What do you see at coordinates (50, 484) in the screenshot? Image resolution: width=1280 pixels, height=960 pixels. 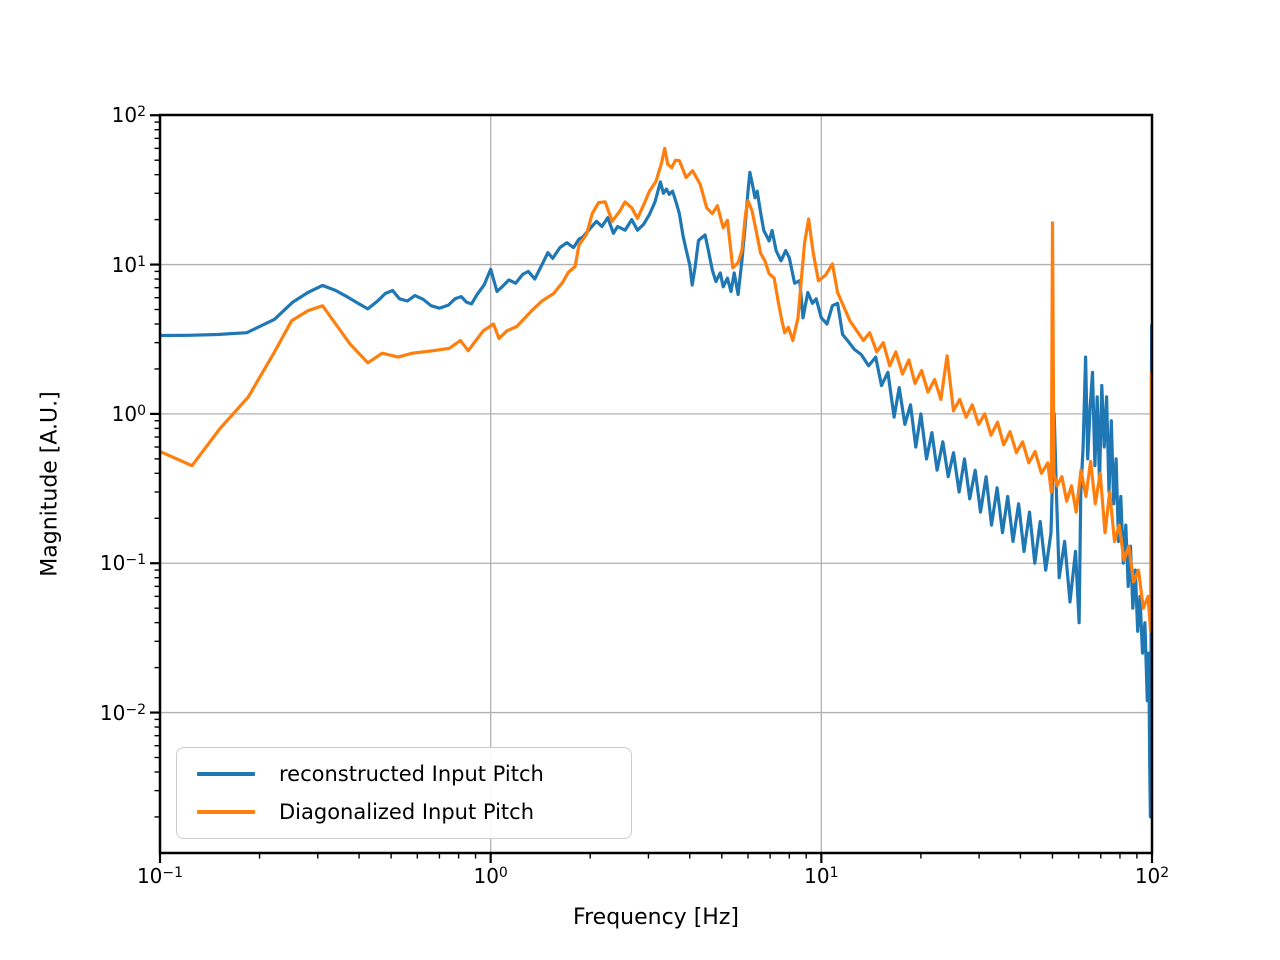 I see `y-axis-label: Magnitude [A.U.]` at bounding box center [50, 484].